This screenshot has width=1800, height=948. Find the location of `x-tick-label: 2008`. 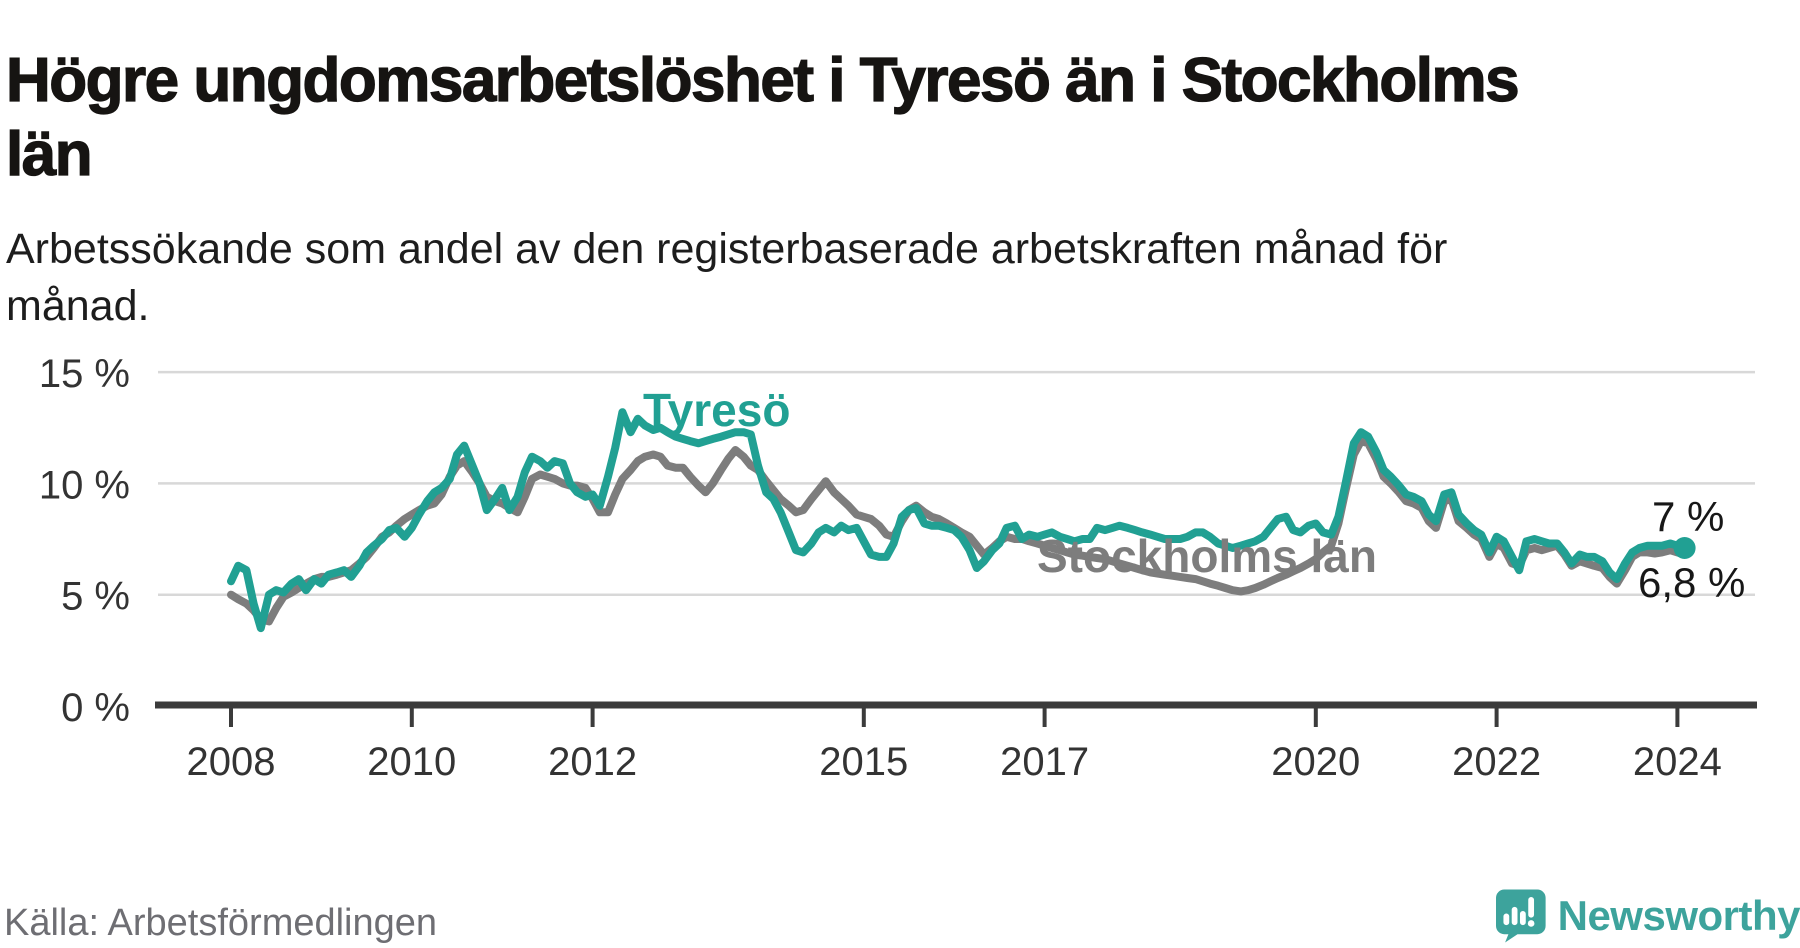

x-tick-label: 2008 is located at coordinates (231, 762).